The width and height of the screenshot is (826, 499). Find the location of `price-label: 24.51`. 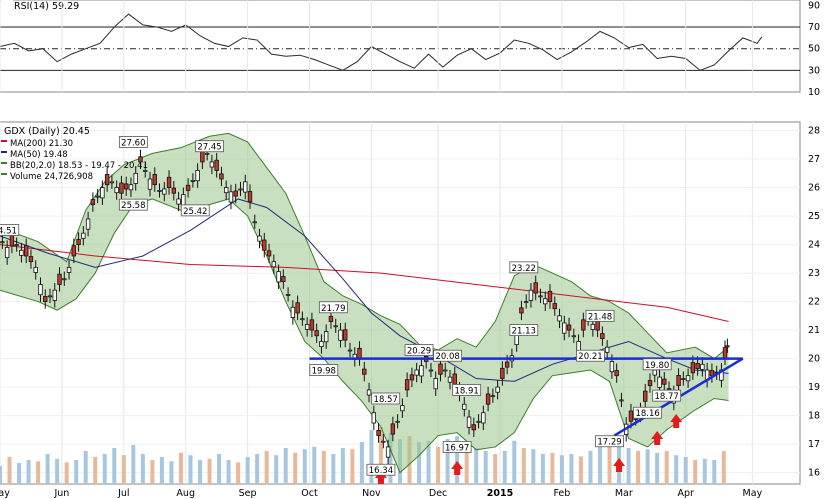

price-label: 24.51 is located at coordinates (10, 230).